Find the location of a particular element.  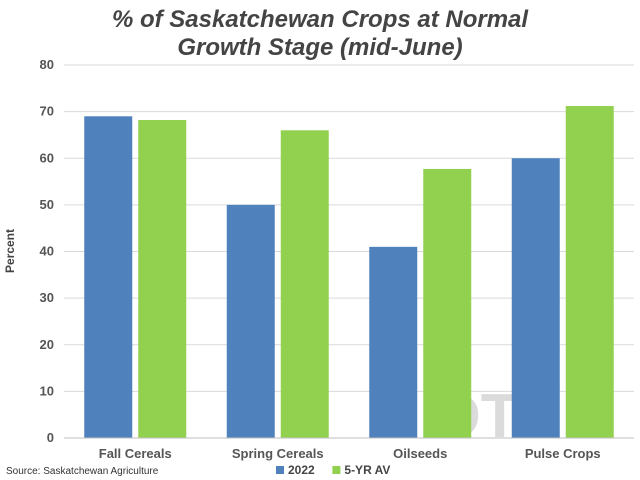

y-tick-label: 40 is located at coordinates (47, 251).